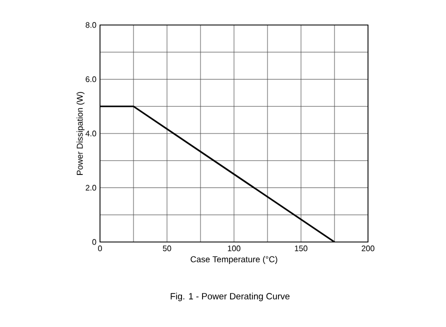  What do you see at coordinates (91, 187) in the screenshot?
I see `y-tick-label: 2.0` at bounding box center [91, 187].